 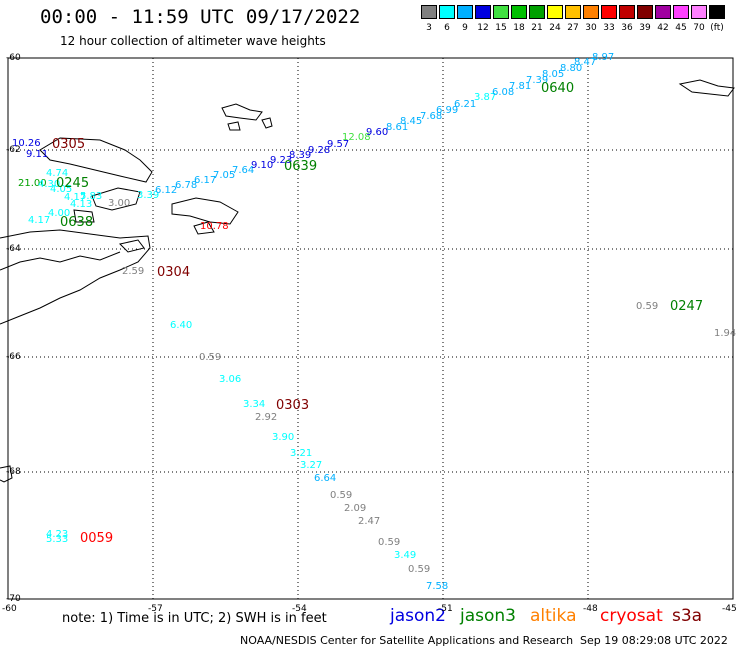 I want to click on lat-label: -64, so click(x=13, y=249).